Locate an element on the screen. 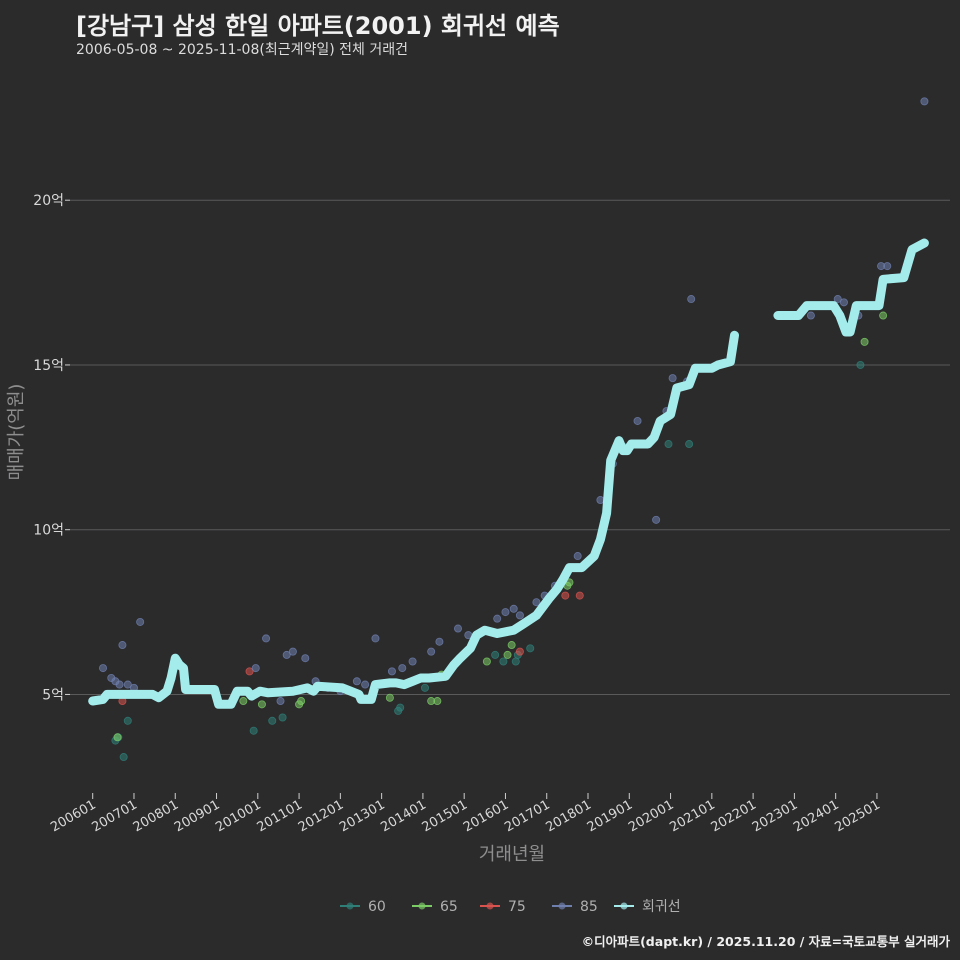 The image size is (960, 960). x-tick-label: 200601 is located at coordinates (73, 816).